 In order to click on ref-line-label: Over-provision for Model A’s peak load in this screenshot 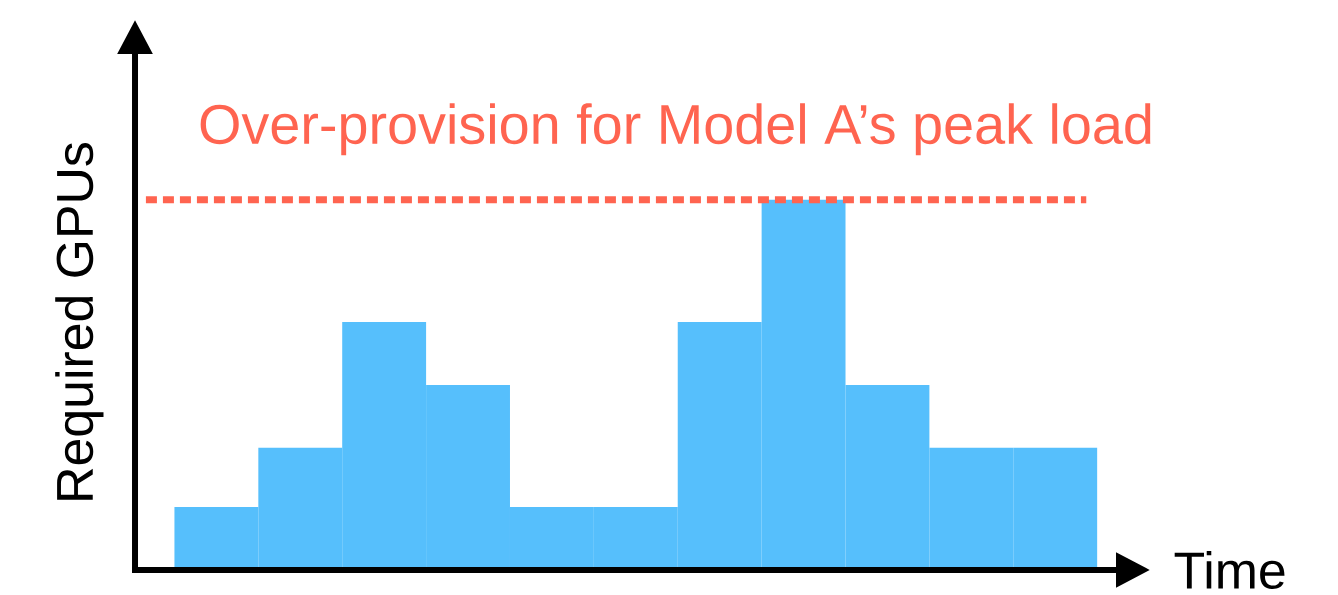, I will do `click(675, 129)`.